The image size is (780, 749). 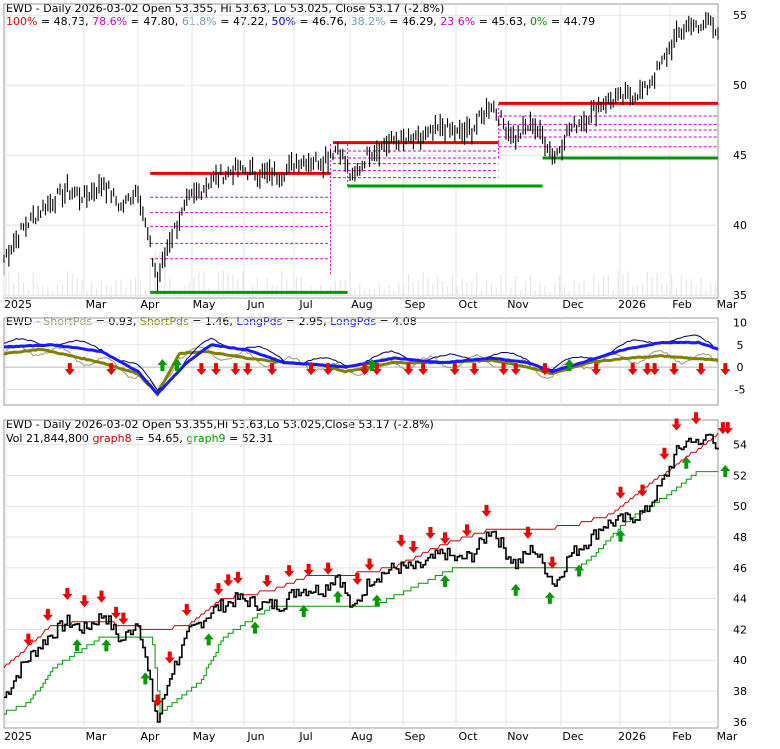 What do you see at coordinates (632, 736) in the screenshot?
I see `x-tick-label: 2026` at bounding box center [632, 736].